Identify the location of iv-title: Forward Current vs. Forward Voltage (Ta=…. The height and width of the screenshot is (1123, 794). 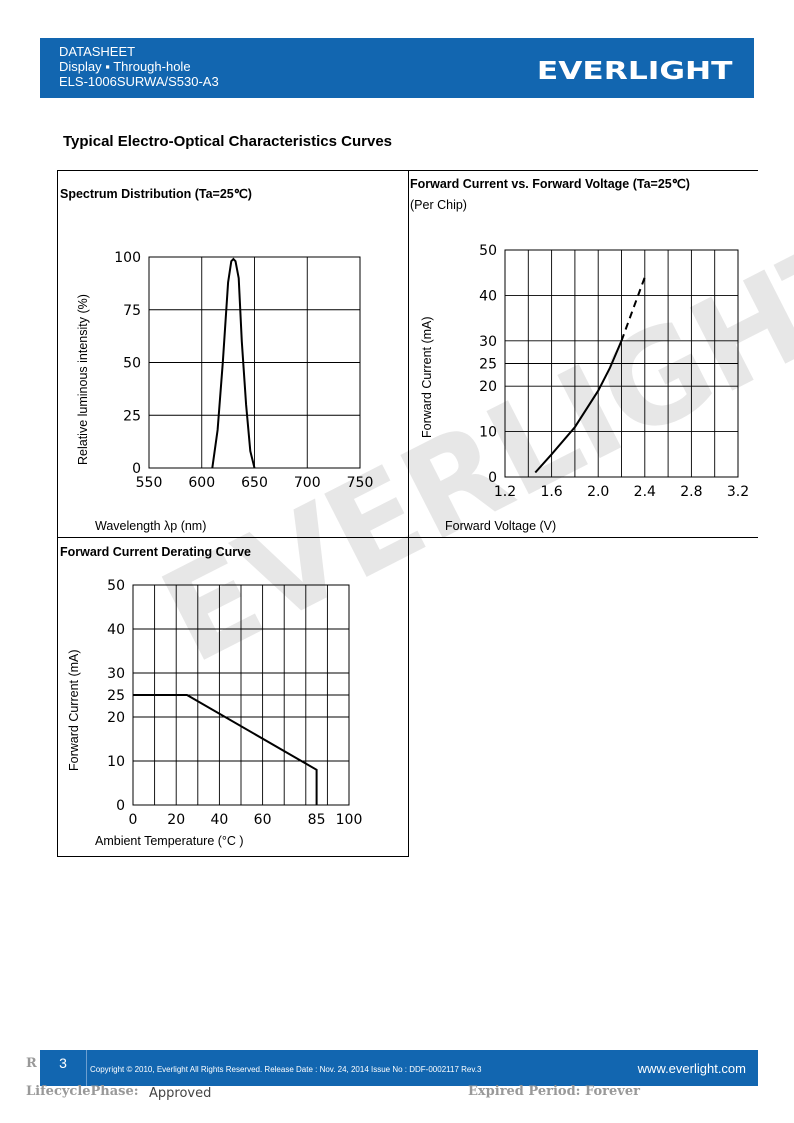
(550, 184).